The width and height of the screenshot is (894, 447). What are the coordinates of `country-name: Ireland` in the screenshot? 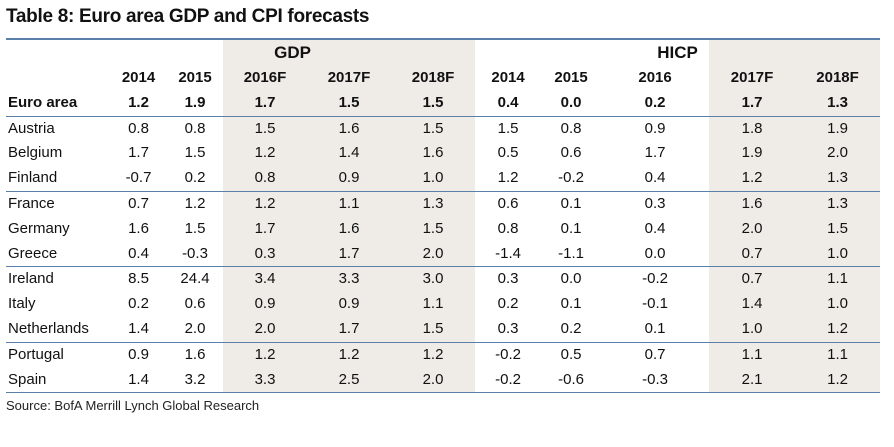 It's located at (58, 279).